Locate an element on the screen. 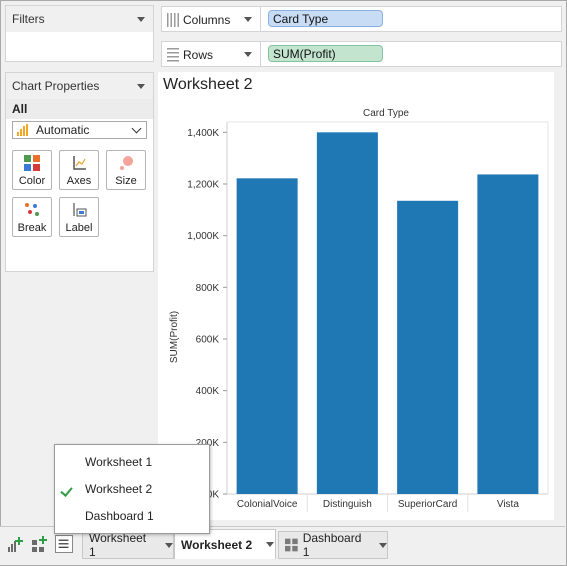 The height and width of the screenshot is (566, 567). menu-item-worksheet-2-label: Worksheet 2 is located at coordinates (119, 489).